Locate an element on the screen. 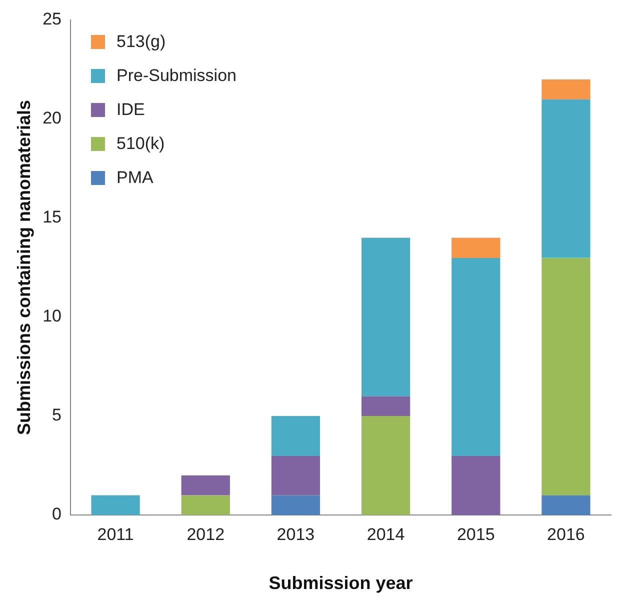  x-tick-label: 2013 is located at coordinates (295, 534).